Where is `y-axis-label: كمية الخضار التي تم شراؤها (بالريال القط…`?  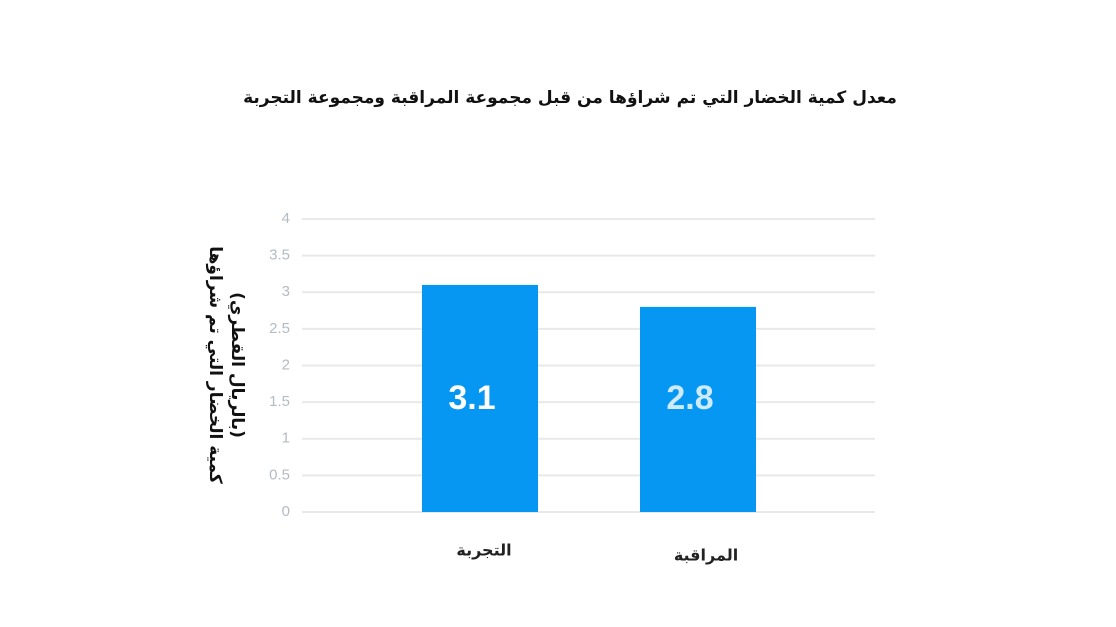
y-axis-label: كمية الخضار التي تم شراؤها (بالريال القط… is located at coordinates (226, 365).